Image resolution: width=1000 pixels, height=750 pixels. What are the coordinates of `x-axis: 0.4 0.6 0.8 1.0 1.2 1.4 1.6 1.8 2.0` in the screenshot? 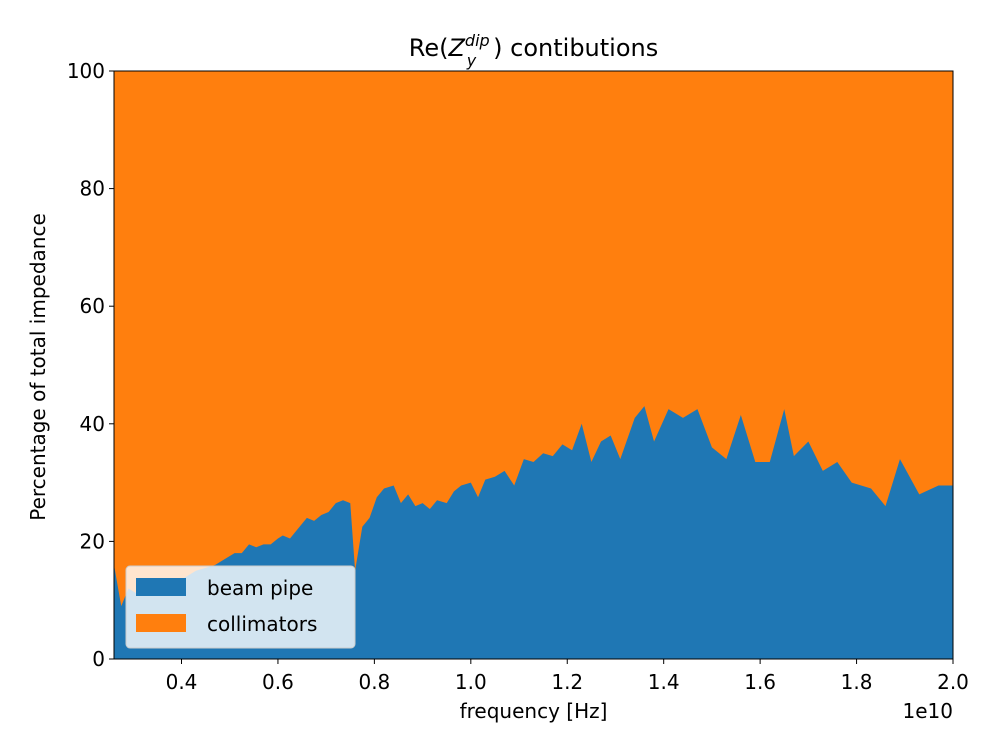 It's located at (567, 676).